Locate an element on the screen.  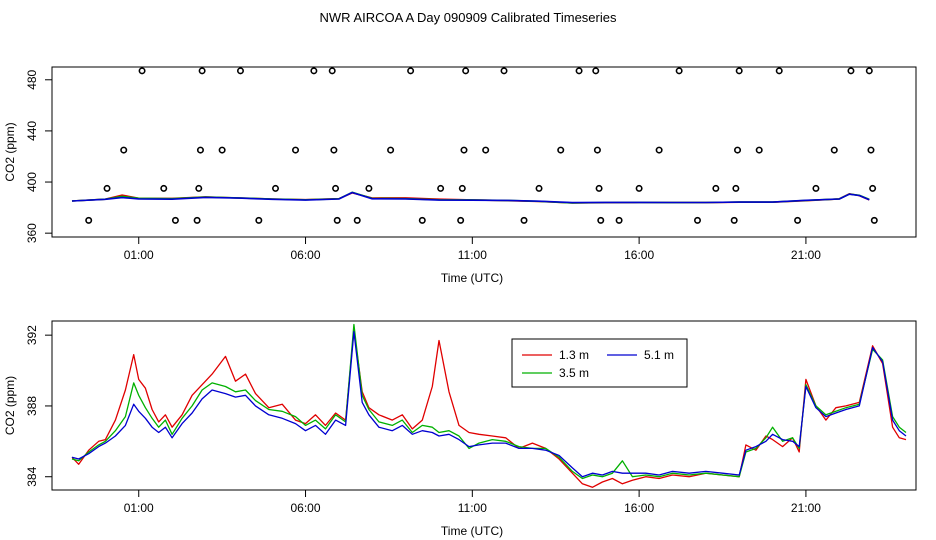
y-tick-label: 400 is located at coordinates (32, 182).